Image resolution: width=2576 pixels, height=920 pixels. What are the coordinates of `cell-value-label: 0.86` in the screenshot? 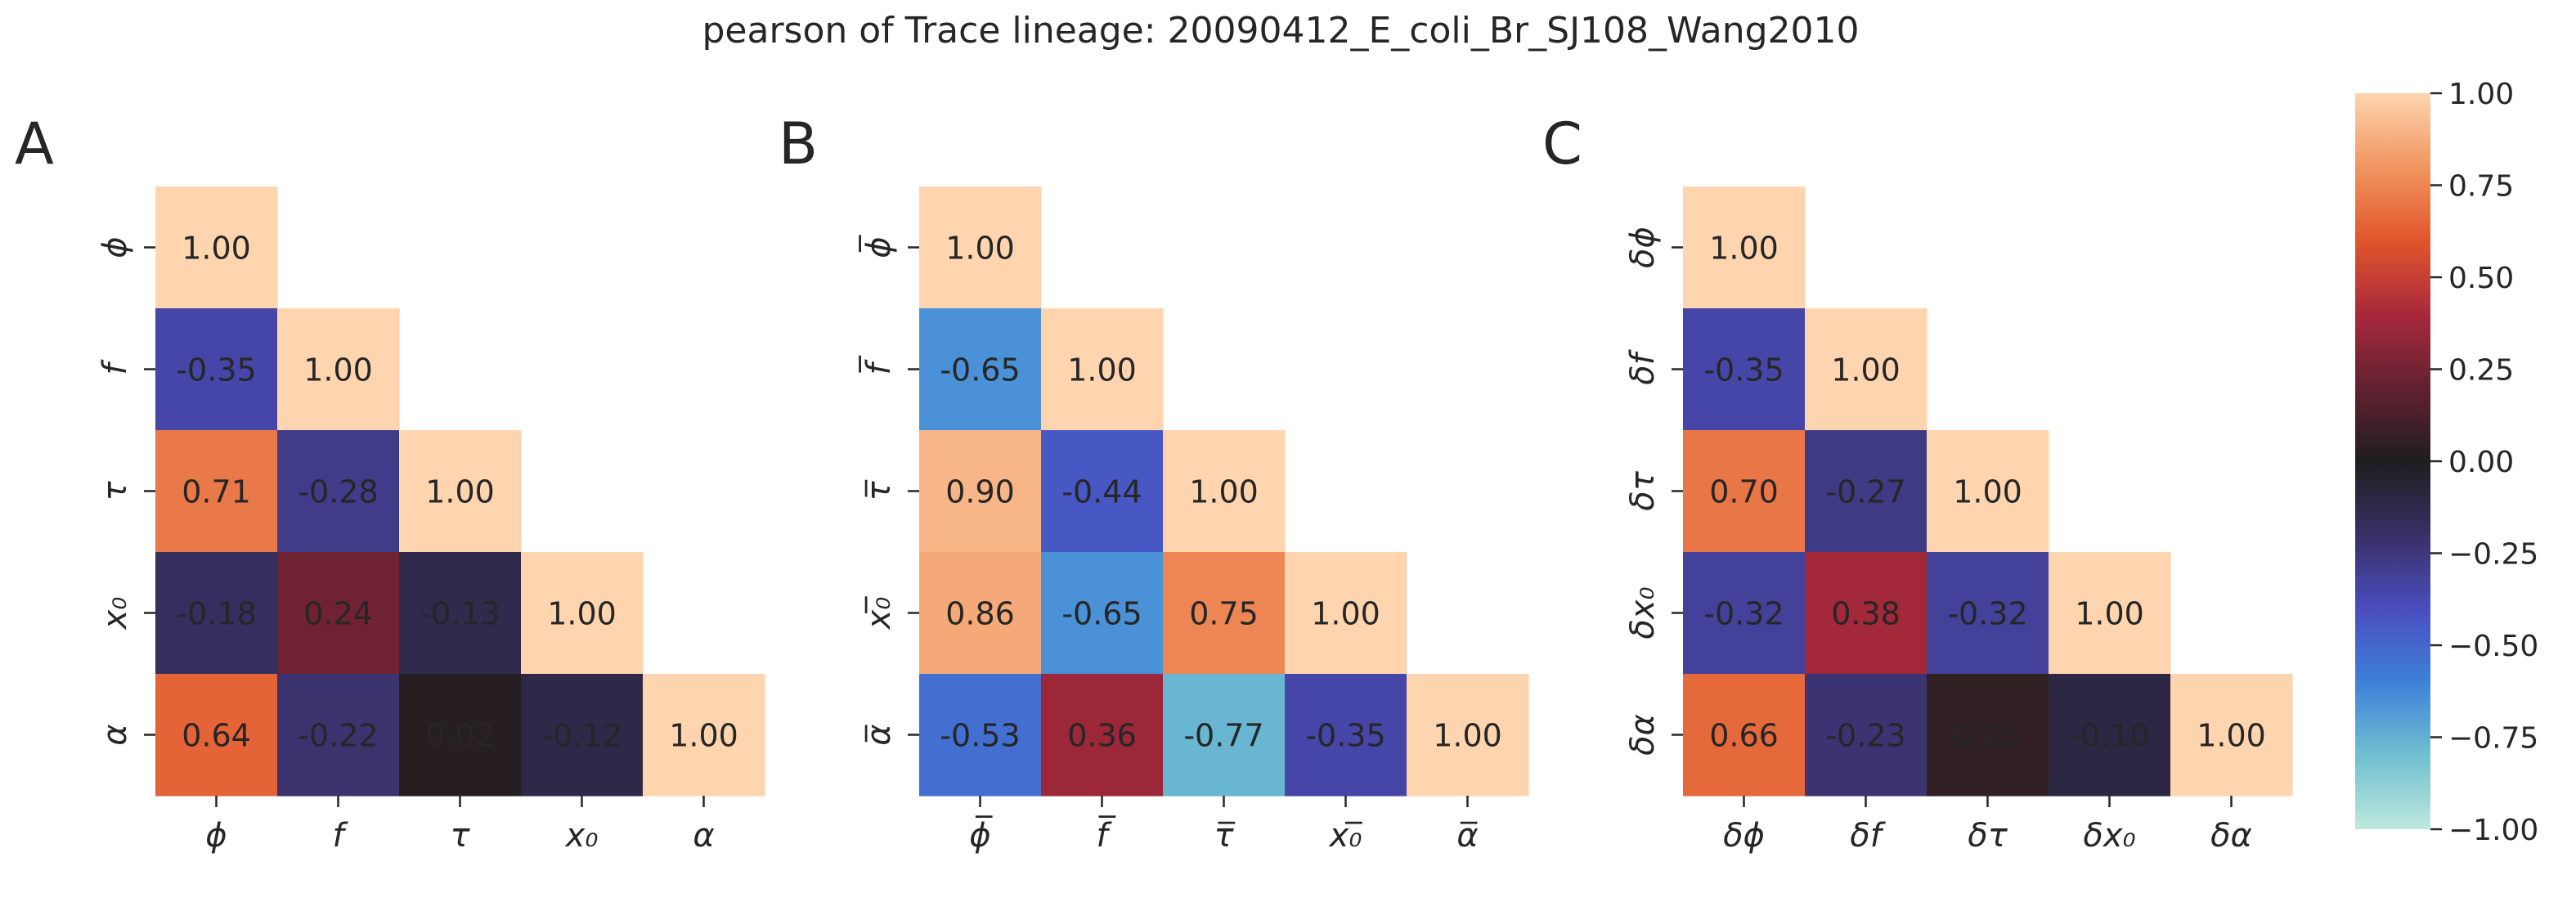 It's located at (980, 614).